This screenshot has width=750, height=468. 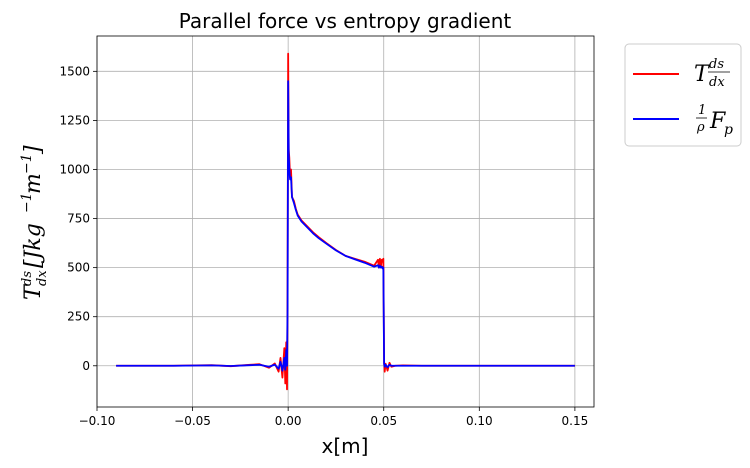 I want to click on legend-0-base: T, so click(x=702, y=74).